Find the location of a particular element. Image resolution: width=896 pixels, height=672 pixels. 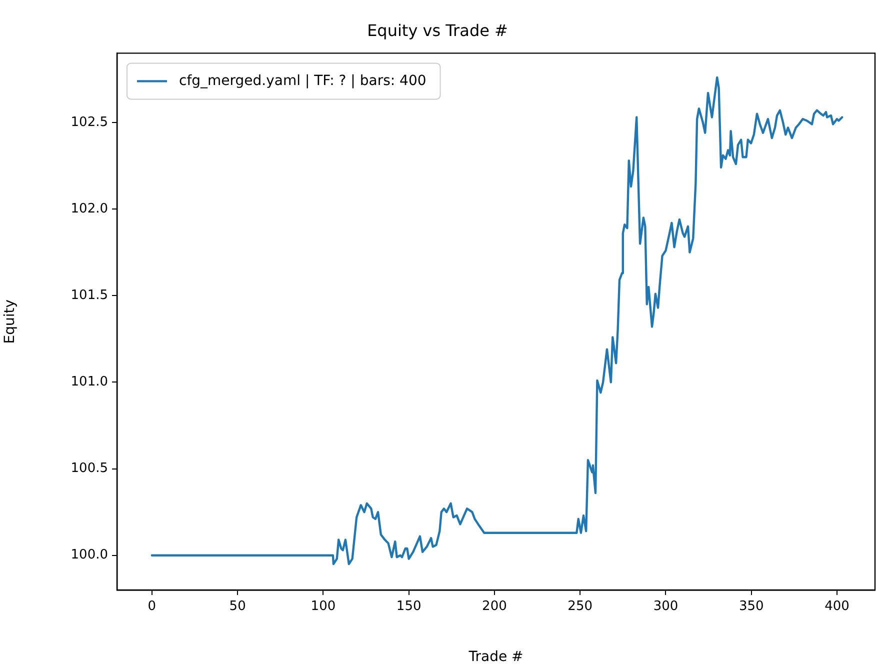

chart-title: Equity vs Trade # is located at coordinates (437, 30).